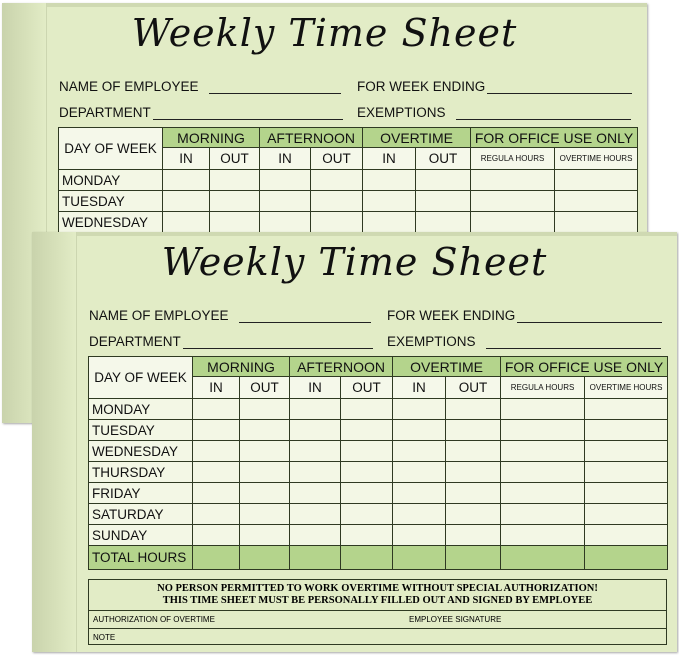 The width and height of the screenshot is (679, 655). What do you see at coordinates (354, 262) in the screenshot?
I see `sheet-title: Weekly Time Sheet` at bounding box center [354, 262].